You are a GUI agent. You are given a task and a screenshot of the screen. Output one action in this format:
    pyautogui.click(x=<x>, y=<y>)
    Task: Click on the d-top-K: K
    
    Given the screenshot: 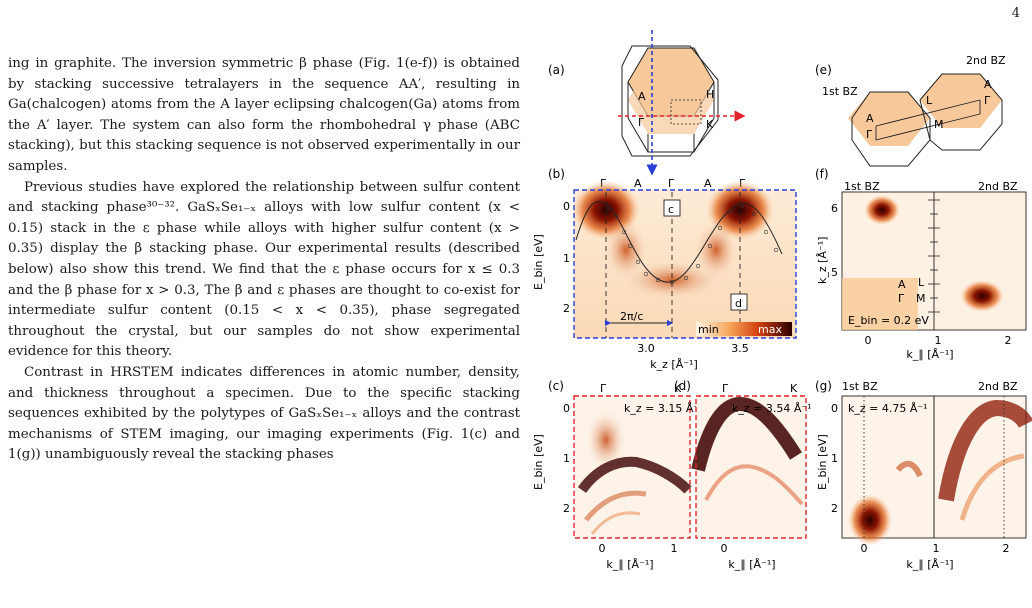 What is the action you would take?
    pyautogui.click(x=794, y=388)
    